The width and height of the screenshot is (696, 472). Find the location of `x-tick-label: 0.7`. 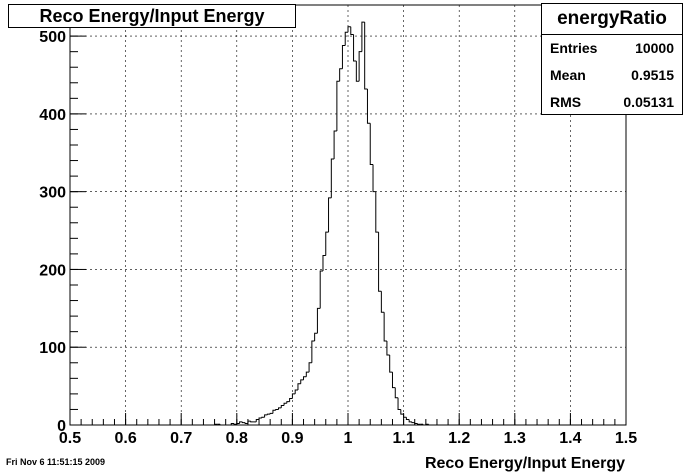

x-tick-label: 0.7 is located at coordinates (181, 438).